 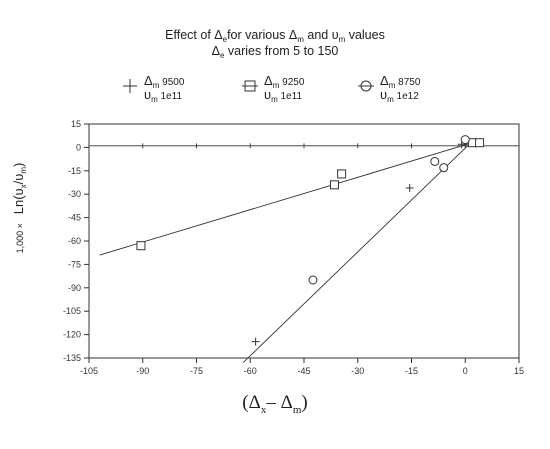 I want to click on y-tick-label: -30, so click(x=74, y=194).